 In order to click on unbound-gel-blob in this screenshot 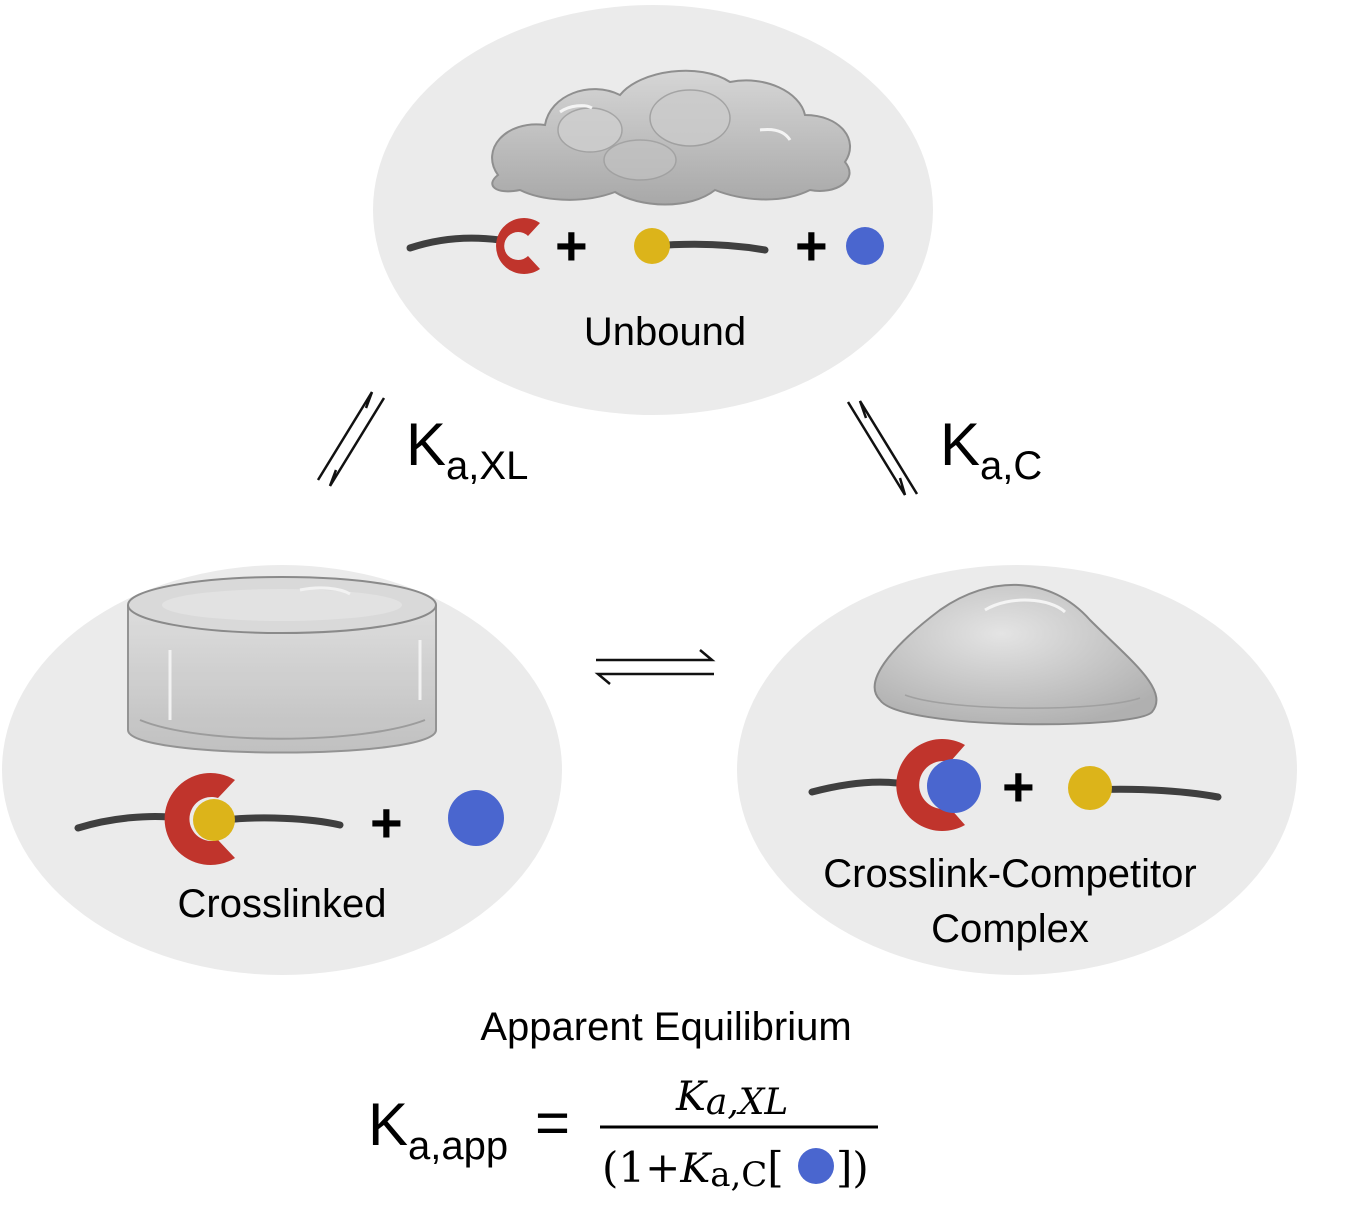, I will do `click(671, 137)`.